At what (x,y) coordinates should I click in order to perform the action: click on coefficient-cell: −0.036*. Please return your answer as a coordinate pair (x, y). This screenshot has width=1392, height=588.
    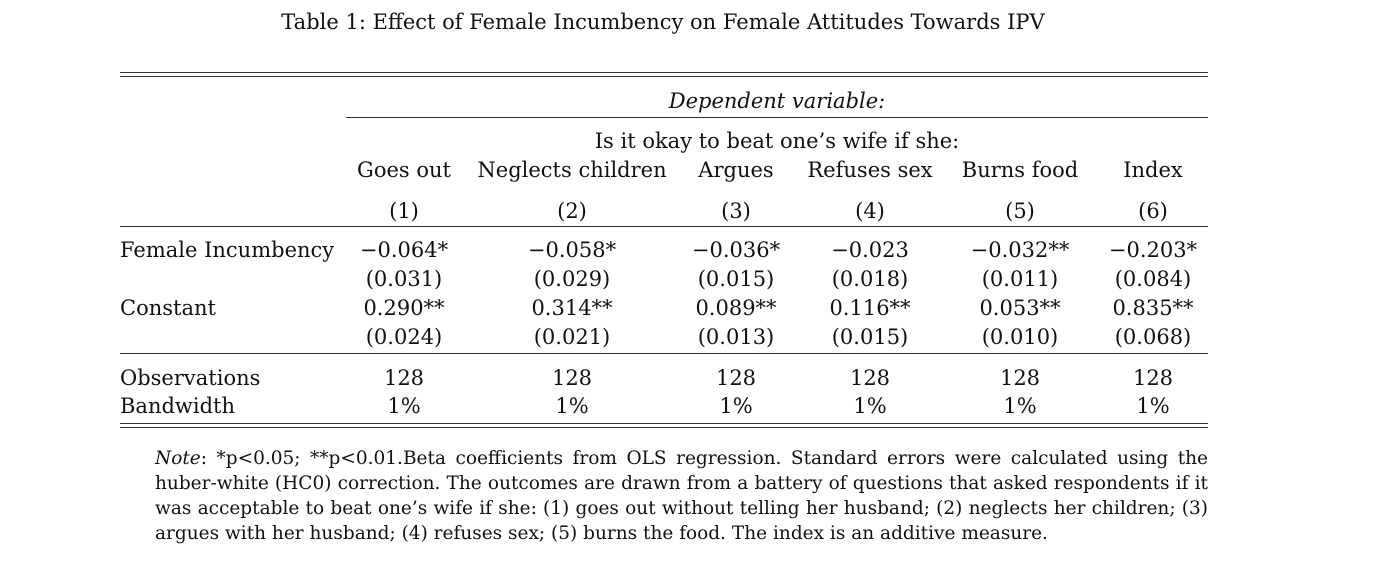
    Looking at the image, I should click on (736, 250).